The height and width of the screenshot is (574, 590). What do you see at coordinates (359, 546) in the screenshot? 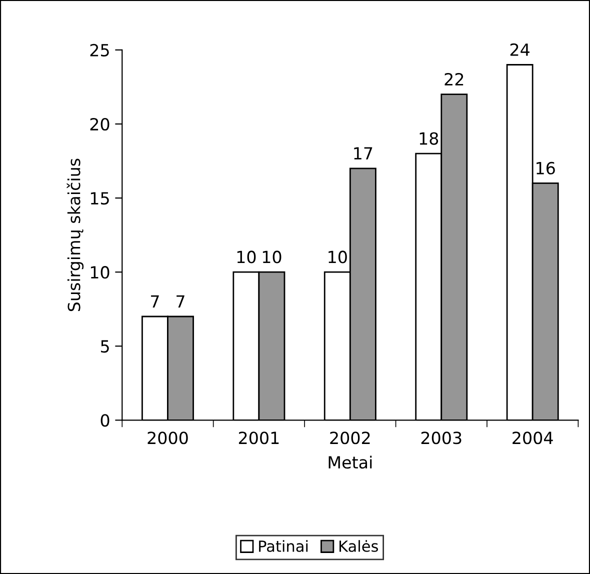
I see `legend-label: Kalės` at bounding box center [359, 546].